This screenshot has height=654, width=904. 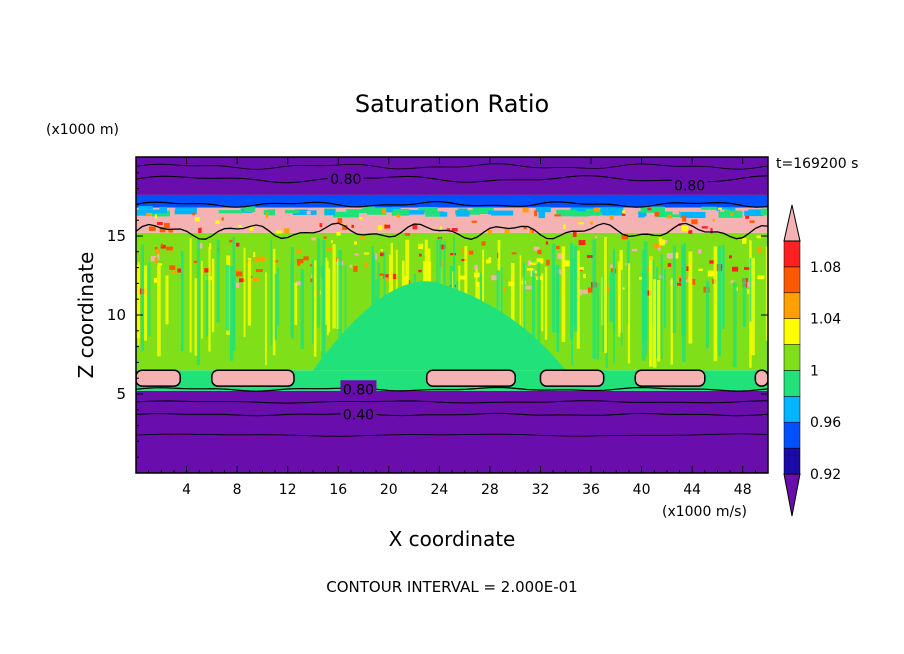 I want to click on colorbar-label: 0.96, so click(x=825, y=423).